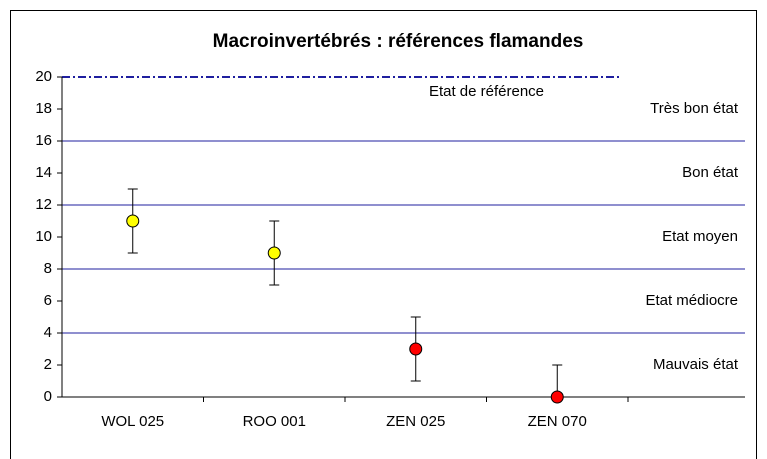 The height and width of the screenshot is (459, 767). What do you see at coordinates (43, 204) in the screenshot?
I see `y-tick-label: 12` at bounding box center [43, 204].